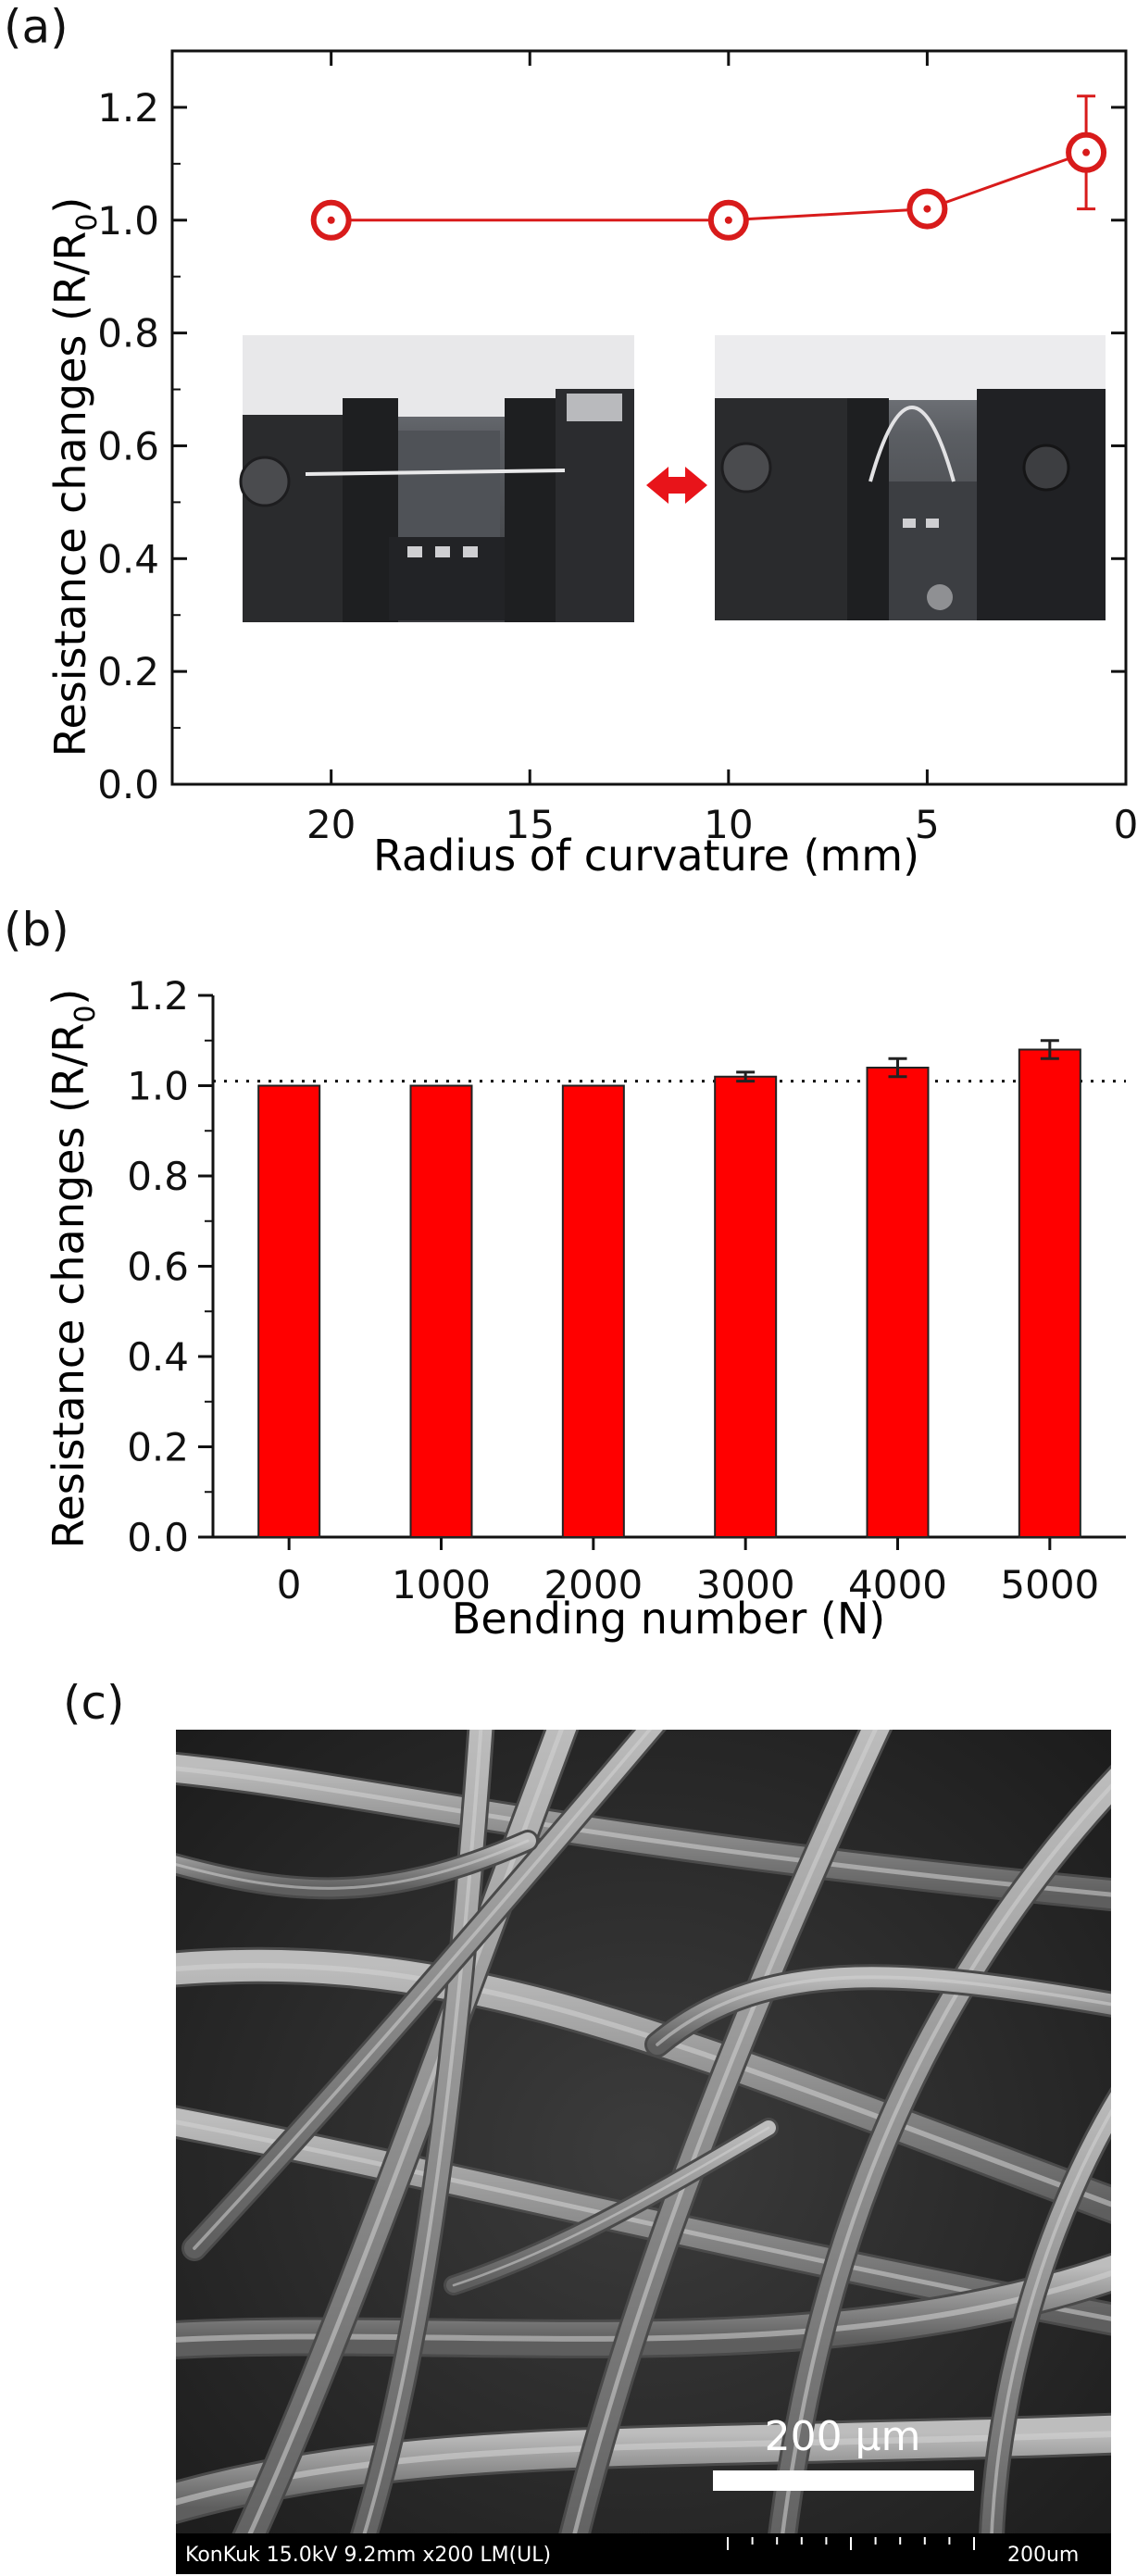 The width and height of the screenshot is (1137, 2576). I want to click on scale-bar-label: 200 μm, so click(843, 2436).